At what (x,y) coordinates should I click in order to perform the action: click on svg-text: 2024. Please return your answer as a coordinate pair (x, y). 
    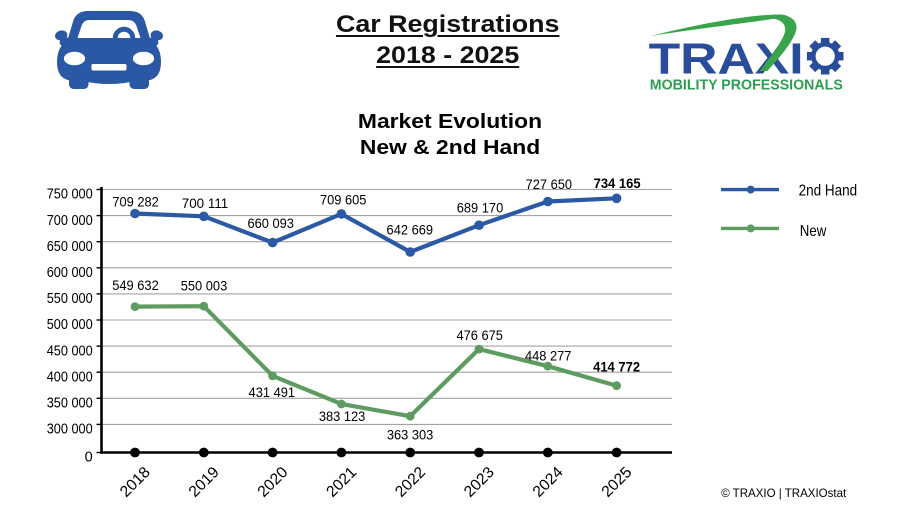
    Looking at the image, I should click on (548, 482).